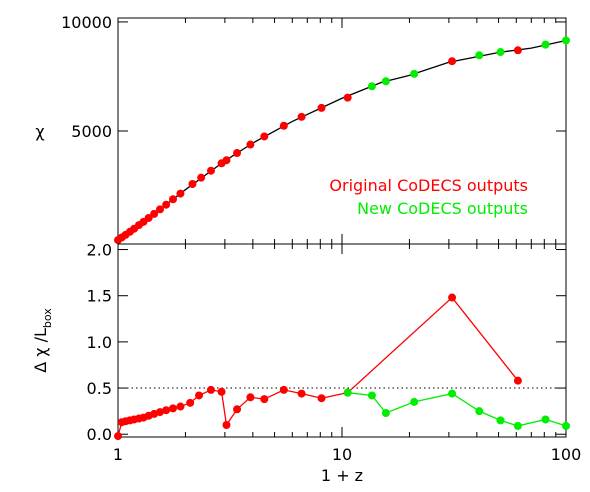 The width and height of the screenshot is (590, 492). I want to click on y-axis-label: χ, so click(39, 131).